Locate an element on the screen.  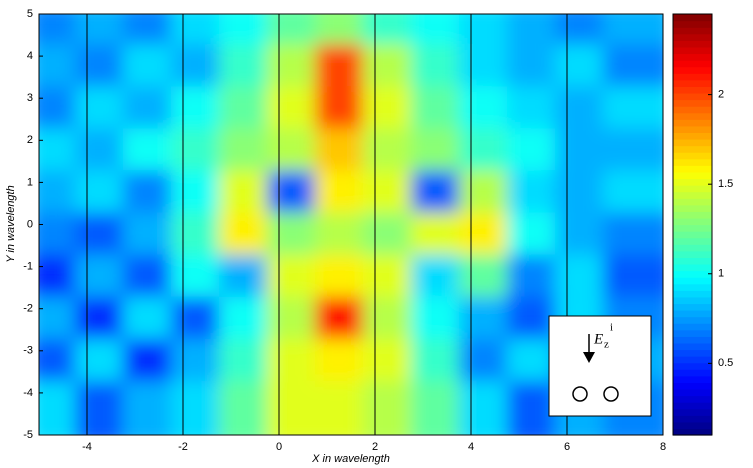
colorbar: 0.5 1 1.5 2 is located at coordinates (702, 224).